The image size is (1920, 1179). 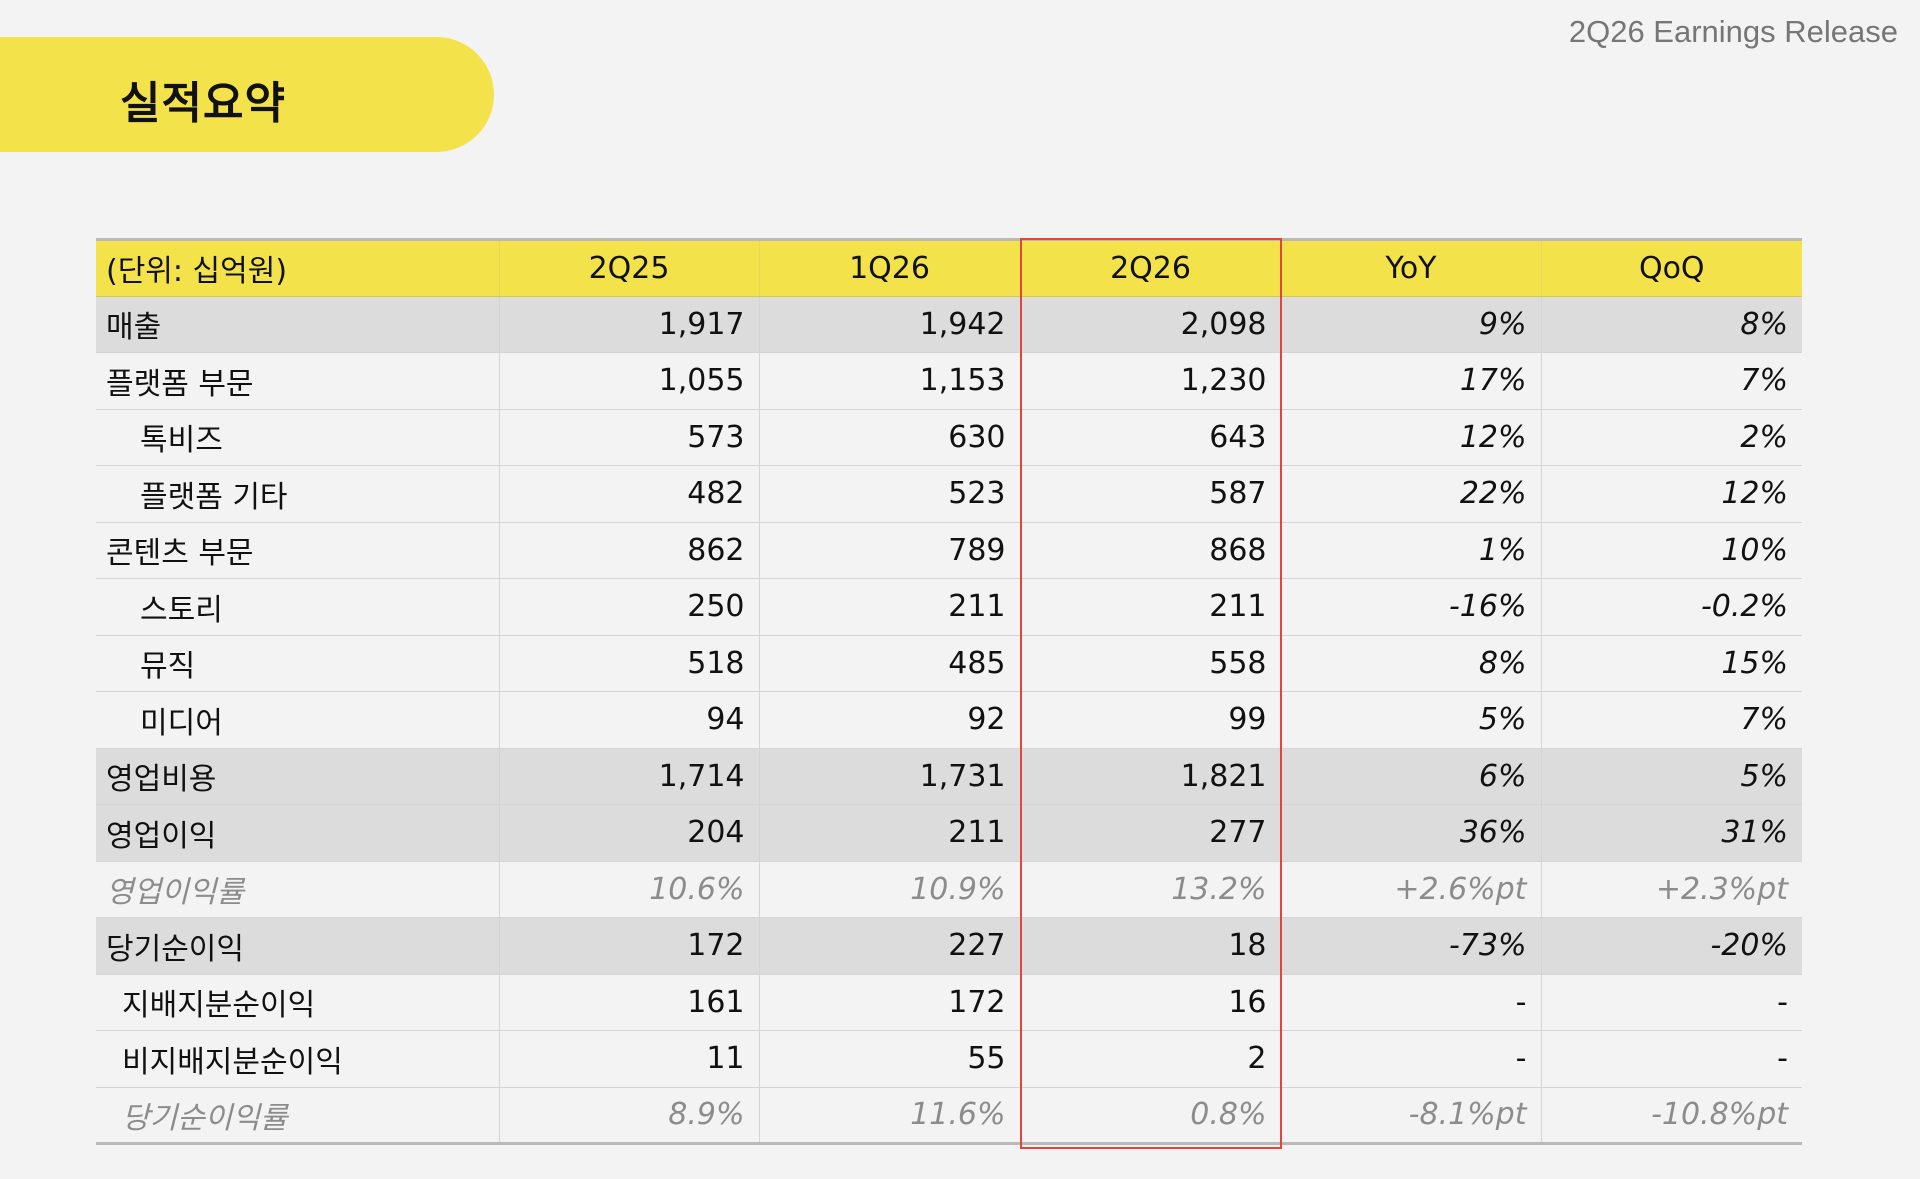 I want to click on cell-1q26: 172, so click(x=890, y=1002).